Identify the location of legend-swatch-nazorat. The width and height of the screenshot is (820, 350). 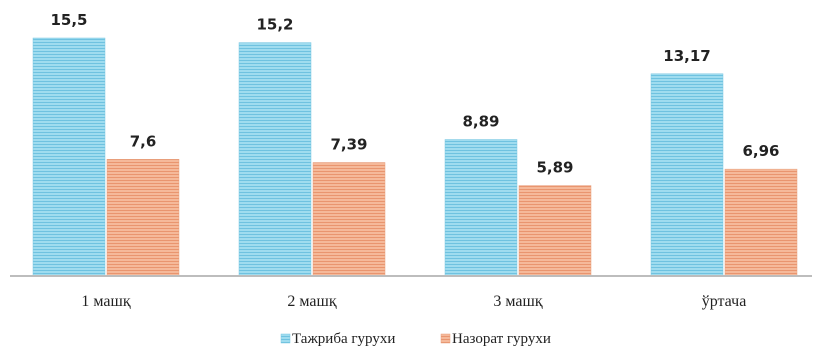
(445, 338).